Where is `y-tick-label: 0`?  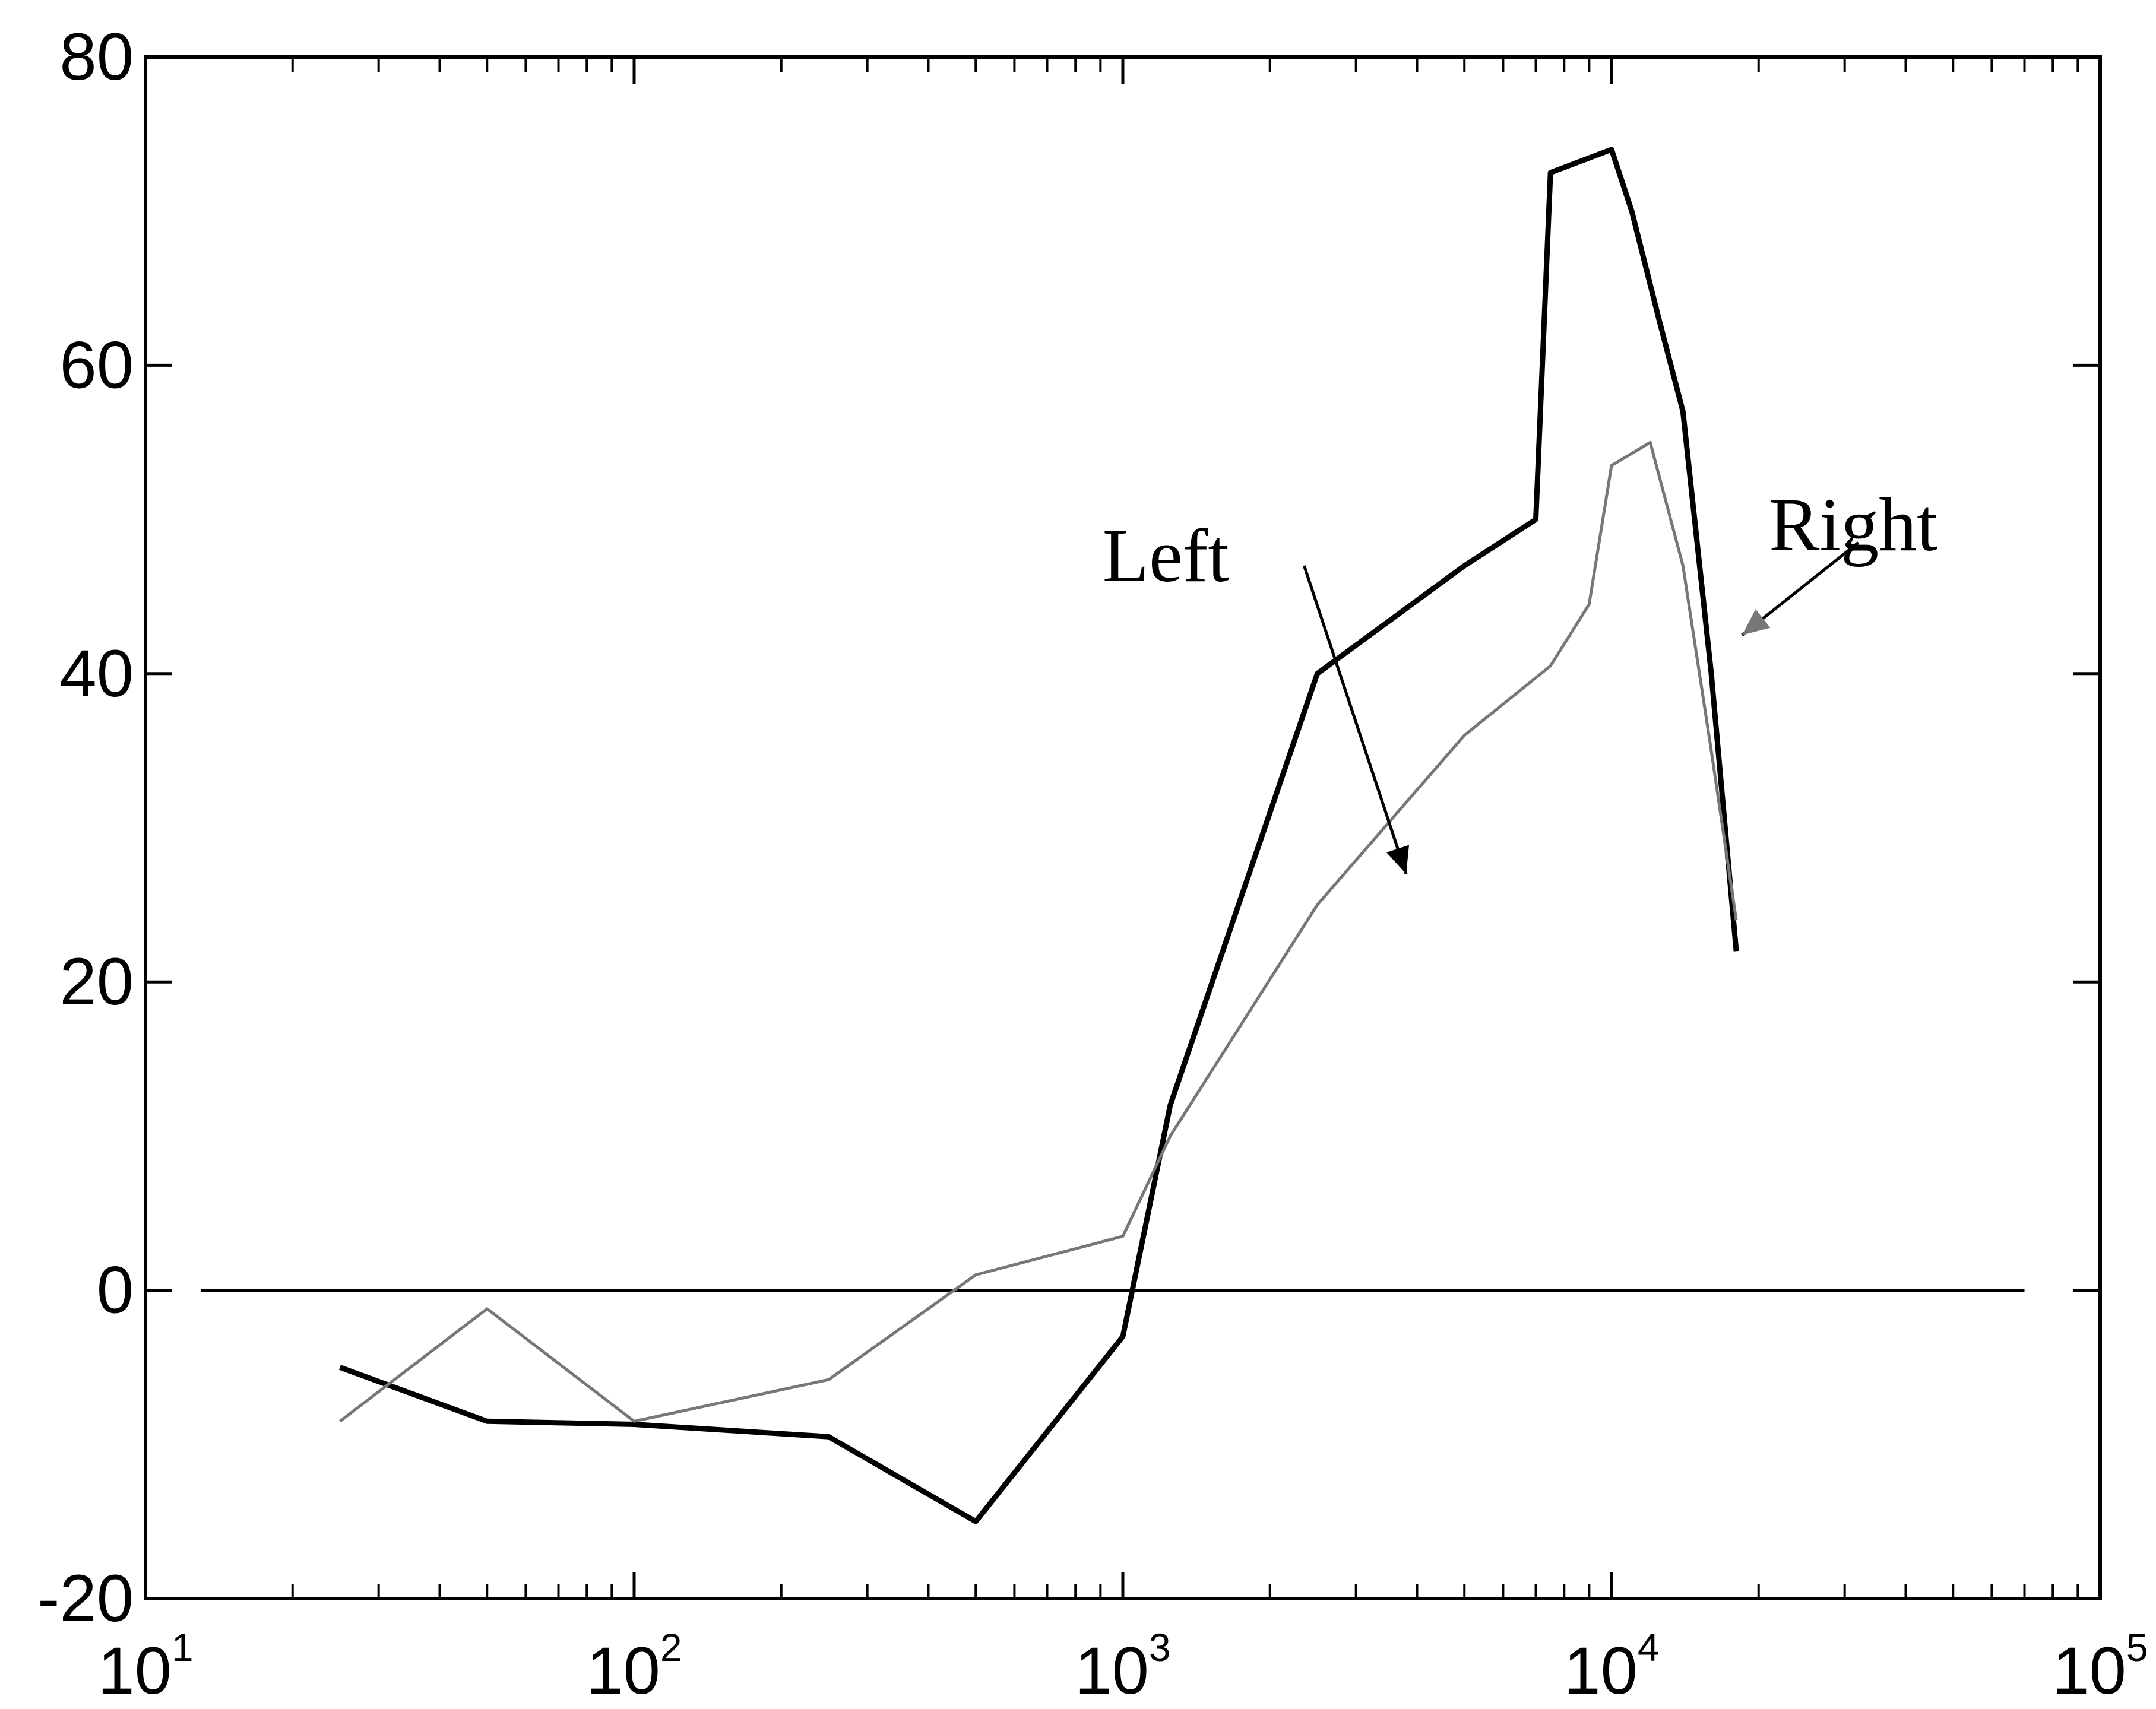
y-tick-label: 0 is located at coordinates (115, 1290).